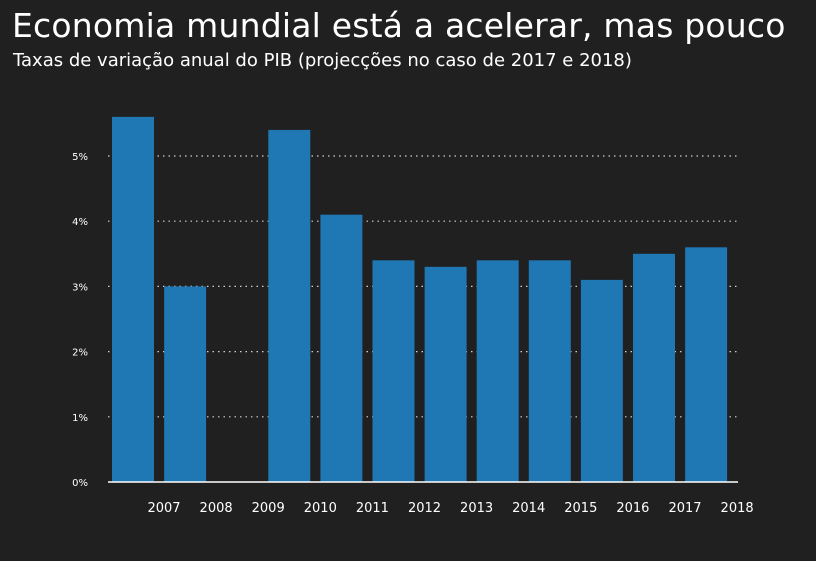 The height and width of the screenshot is (561, 816). Describe the element at coordinates (393, 371) in the screenshot. I see `bar-2012` at that location.